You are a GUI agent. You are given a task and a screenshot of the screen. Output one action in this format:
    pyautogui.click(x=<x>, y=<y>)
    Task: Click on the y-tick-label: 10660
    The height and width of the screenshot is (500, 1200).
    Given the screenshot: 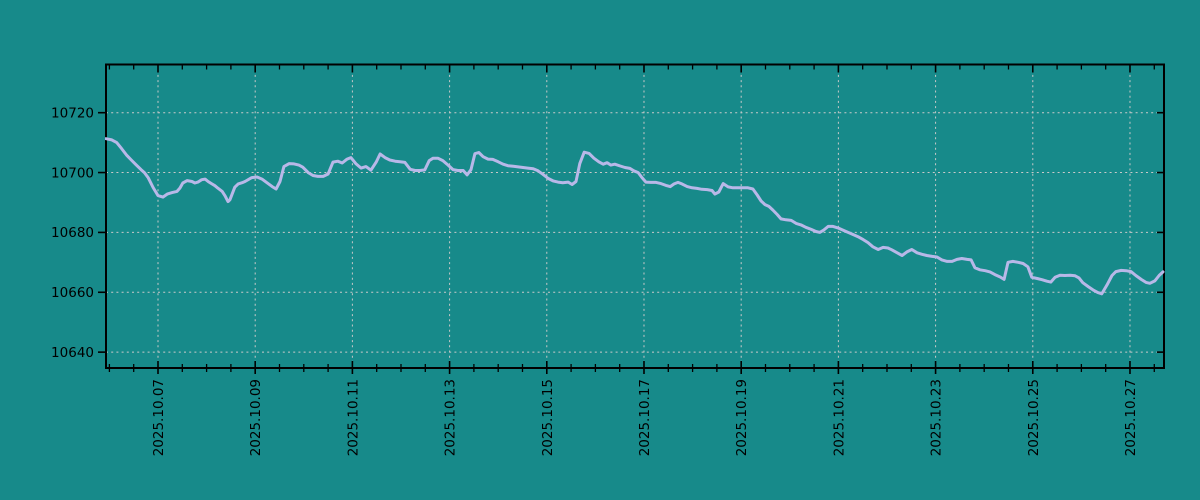 What is the action you would take?
    pyautogui.click(x=72, y=293)
    